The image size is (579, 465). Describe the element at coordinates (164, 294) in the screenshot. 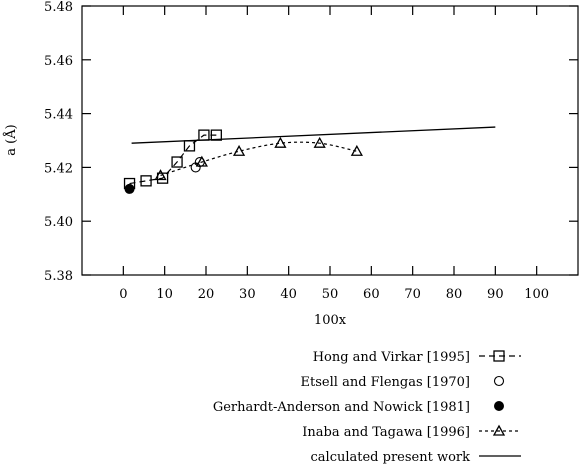

I see `x-tick-label: 10` at that location.